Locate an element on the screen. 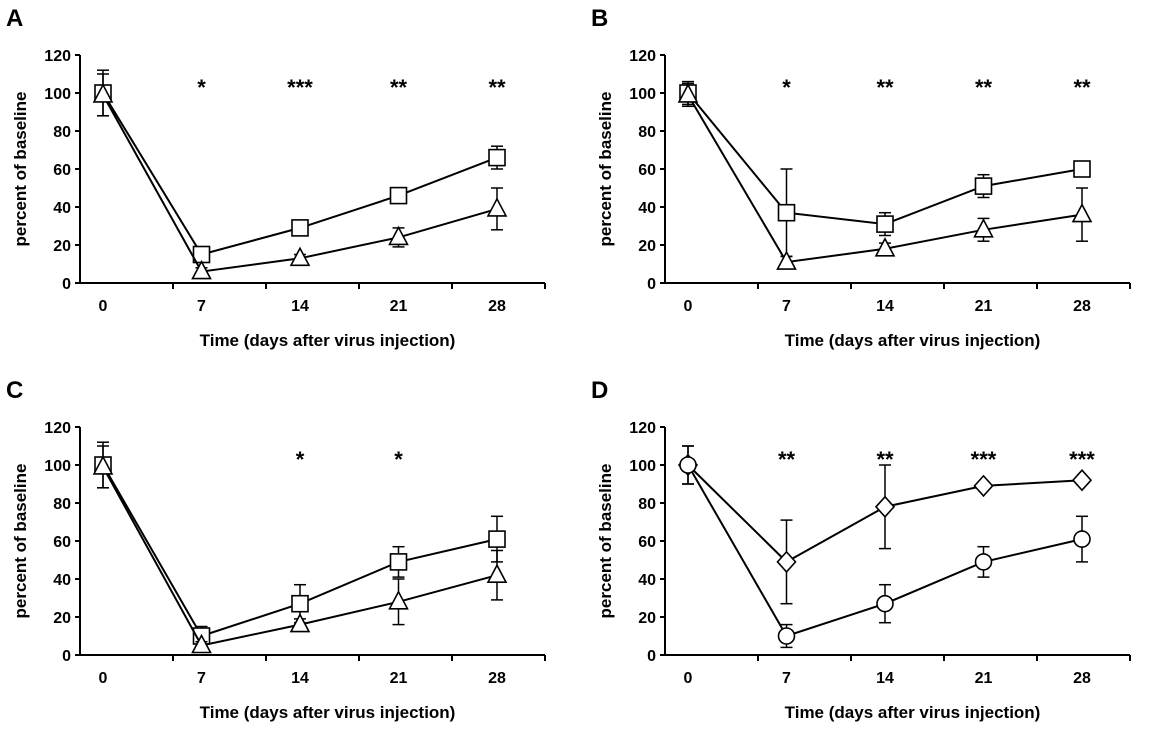 The width and height of the screenshot is (1170, 734). series-square is located at coordinates (885, 169).